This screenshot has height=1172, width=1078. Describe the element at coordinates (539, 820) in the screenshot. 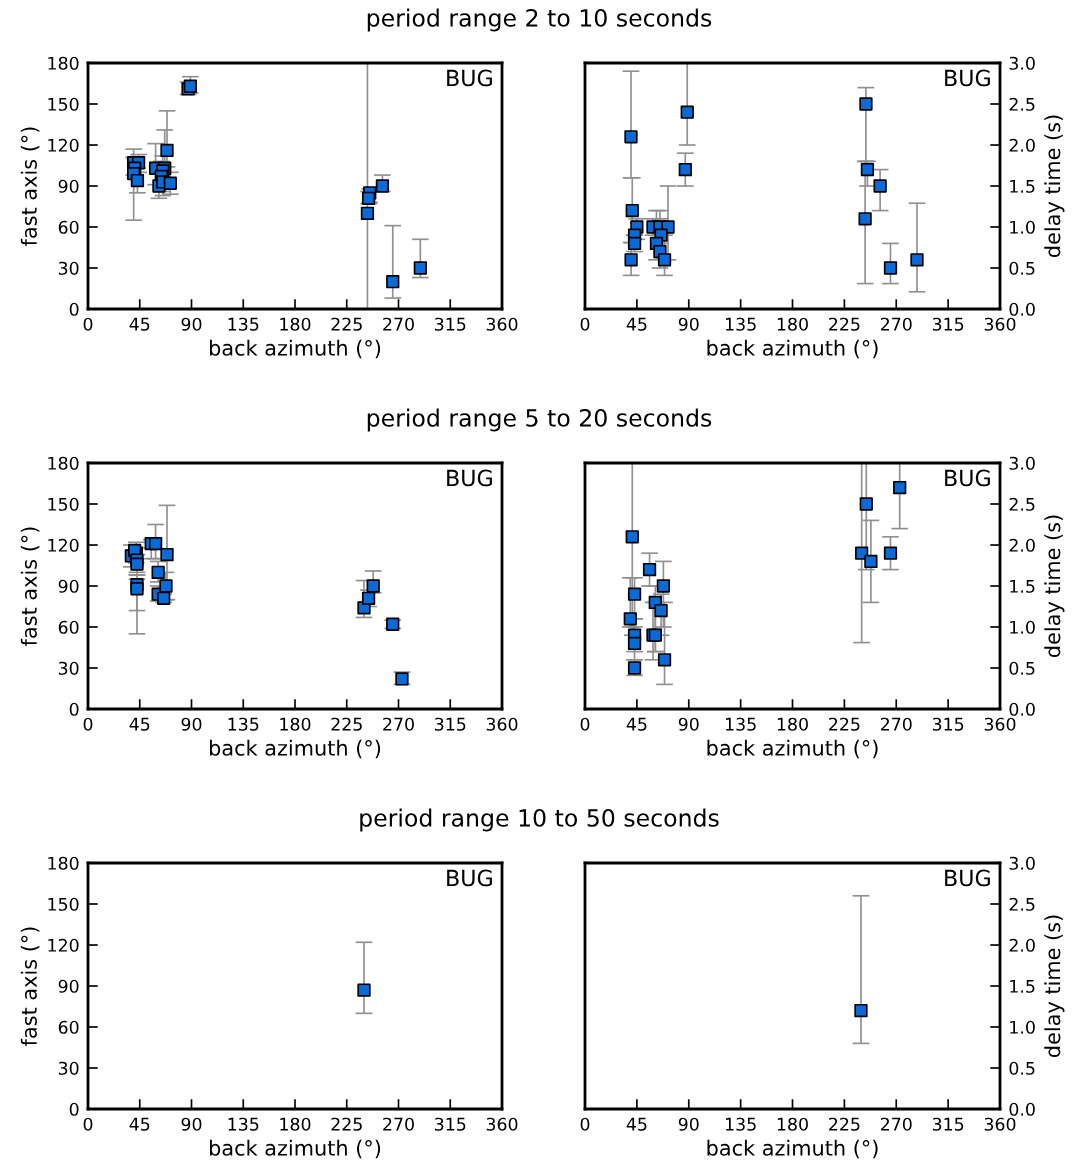

I see `chart-title: period range 10 to 50 seconds` at that location.